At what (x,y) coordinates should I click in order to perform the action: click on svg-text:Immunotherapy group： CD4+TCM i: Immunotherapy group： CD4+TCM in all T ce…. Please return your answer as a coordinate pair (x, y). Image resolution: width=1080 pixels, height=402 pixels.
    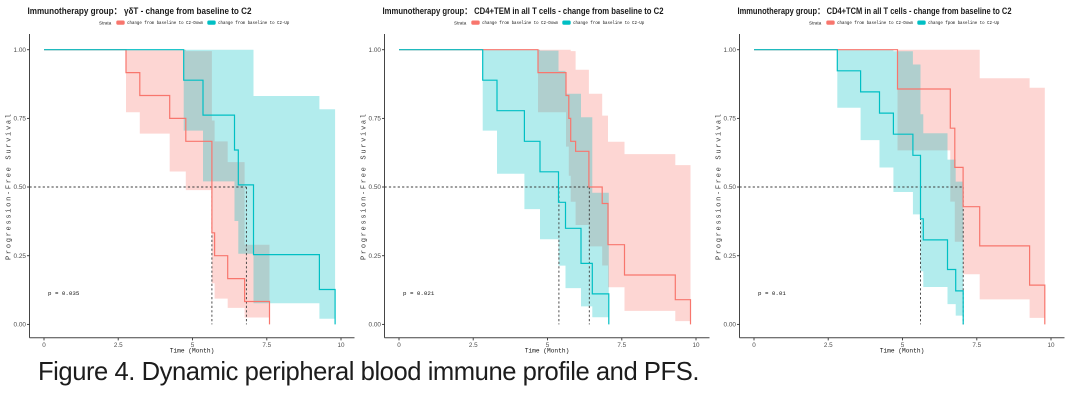
    Looking at the image, I should click on (875, 11).